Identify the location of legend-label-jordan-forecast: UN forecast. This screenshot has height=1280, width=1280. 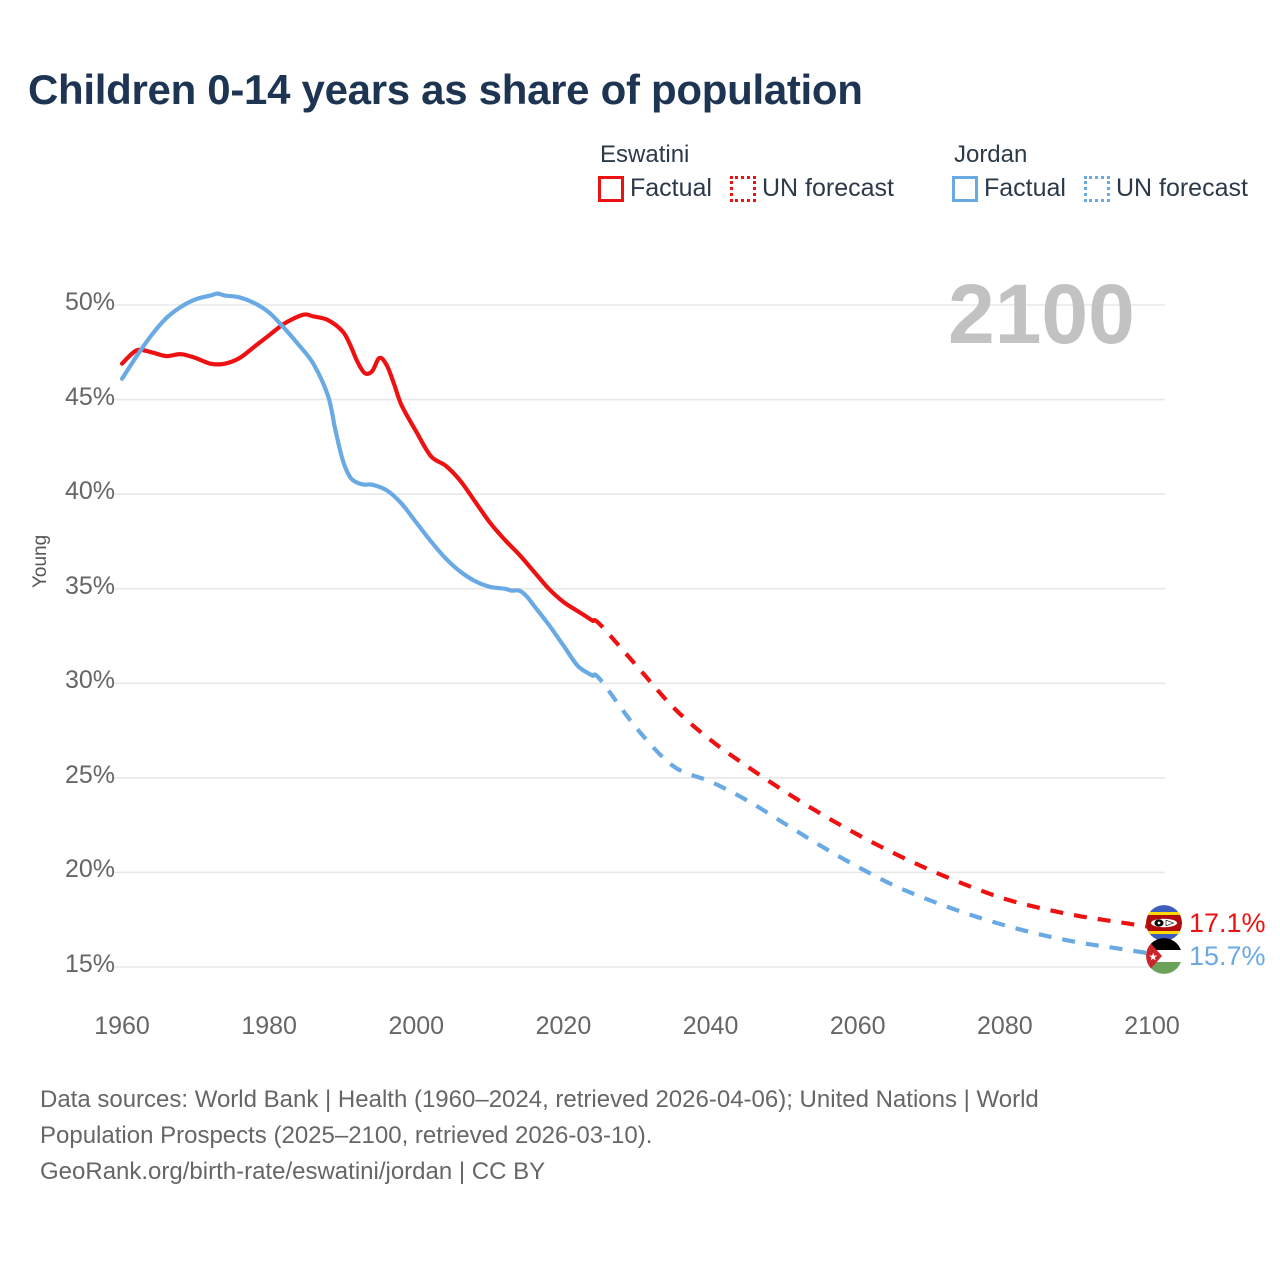
(1181, 188).